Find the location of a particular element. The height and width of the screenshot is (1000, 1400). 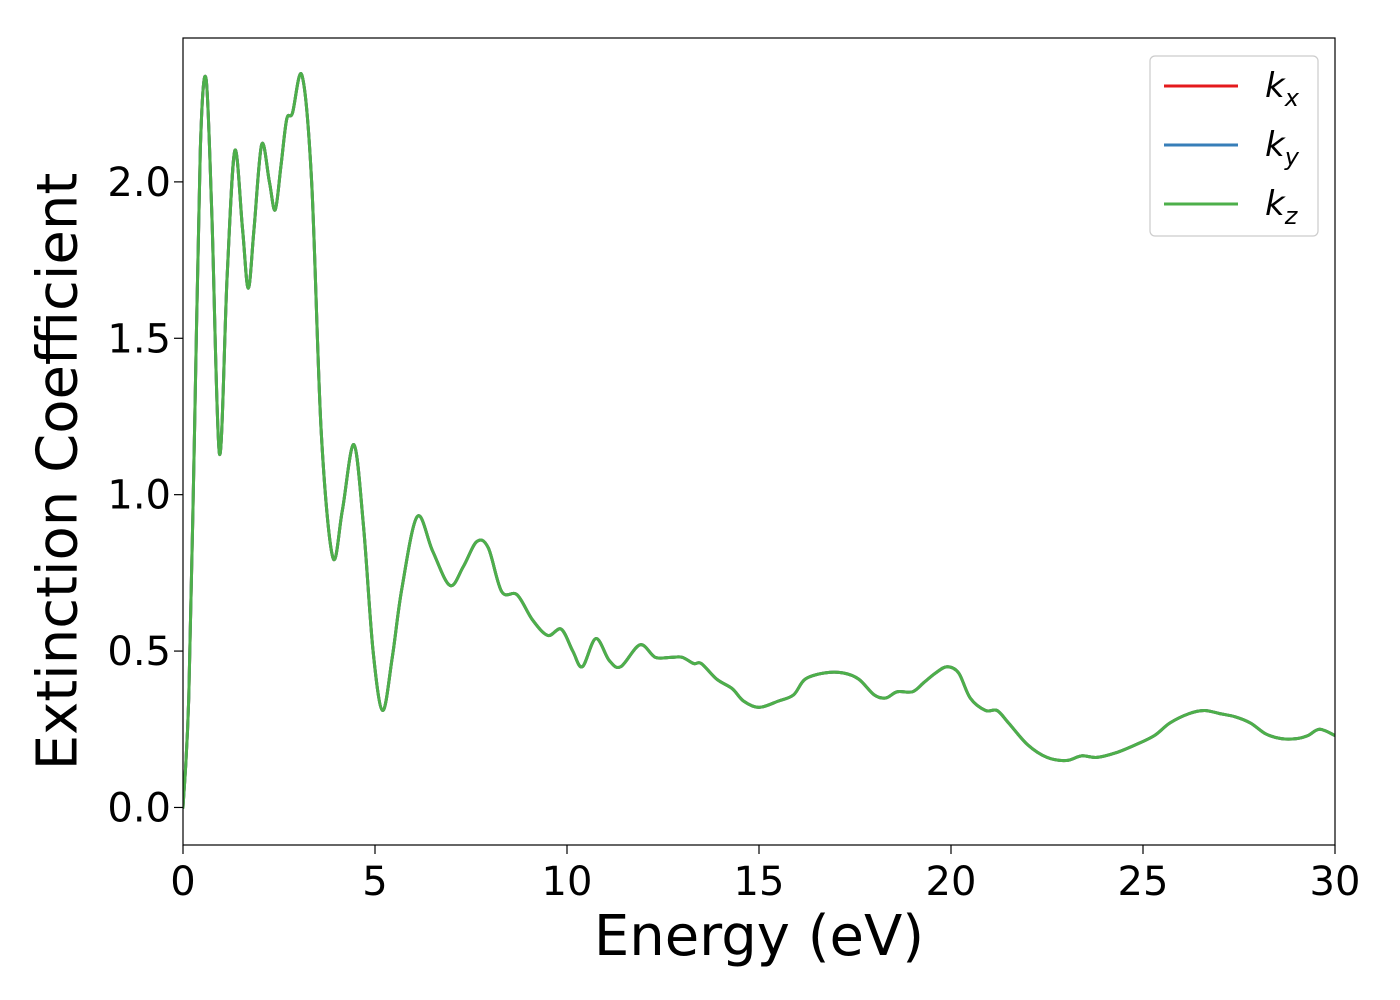

y-axis-ticks: 0.0 0.5 1.0 1.5 2.0 is located at coordinates (145, 495).